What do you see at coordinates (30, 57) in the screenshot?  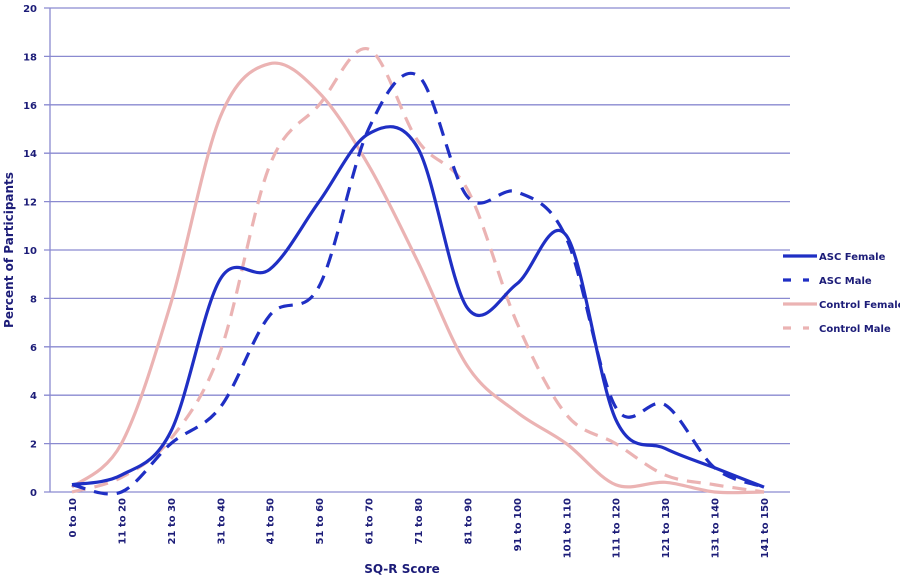 I see `y-tick-label: 18` at bounding box center [30, 57].